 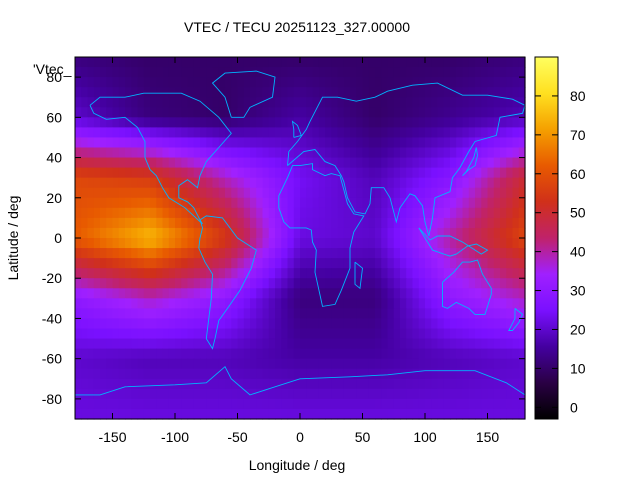 What do you see at coordinates (52, 69) in the screenshot?
I see `key-label: 'Vtec_` at bounding box center [52, 69].